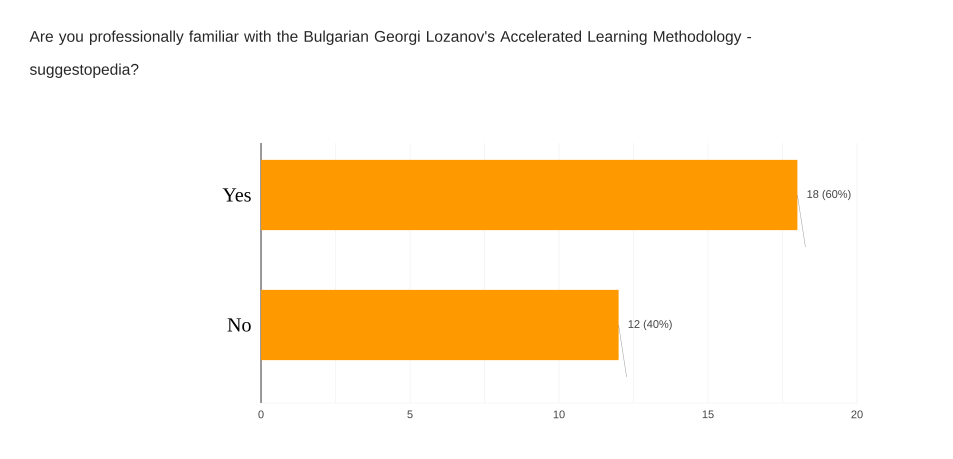  I want to click on x-tick-label: 15, so click(708, 414).